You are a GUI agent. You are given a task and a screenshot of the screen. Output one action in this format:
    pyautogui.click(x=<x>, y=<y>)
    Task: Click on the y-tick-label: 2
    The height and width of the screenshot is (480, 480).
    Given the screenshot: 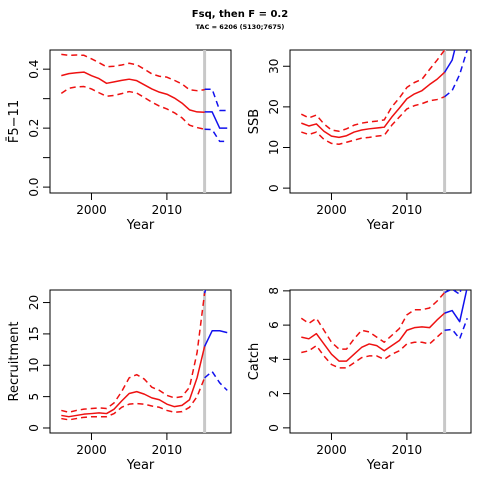 What is the action you would take?
    pyautogui.click(x=274, y=394)
    